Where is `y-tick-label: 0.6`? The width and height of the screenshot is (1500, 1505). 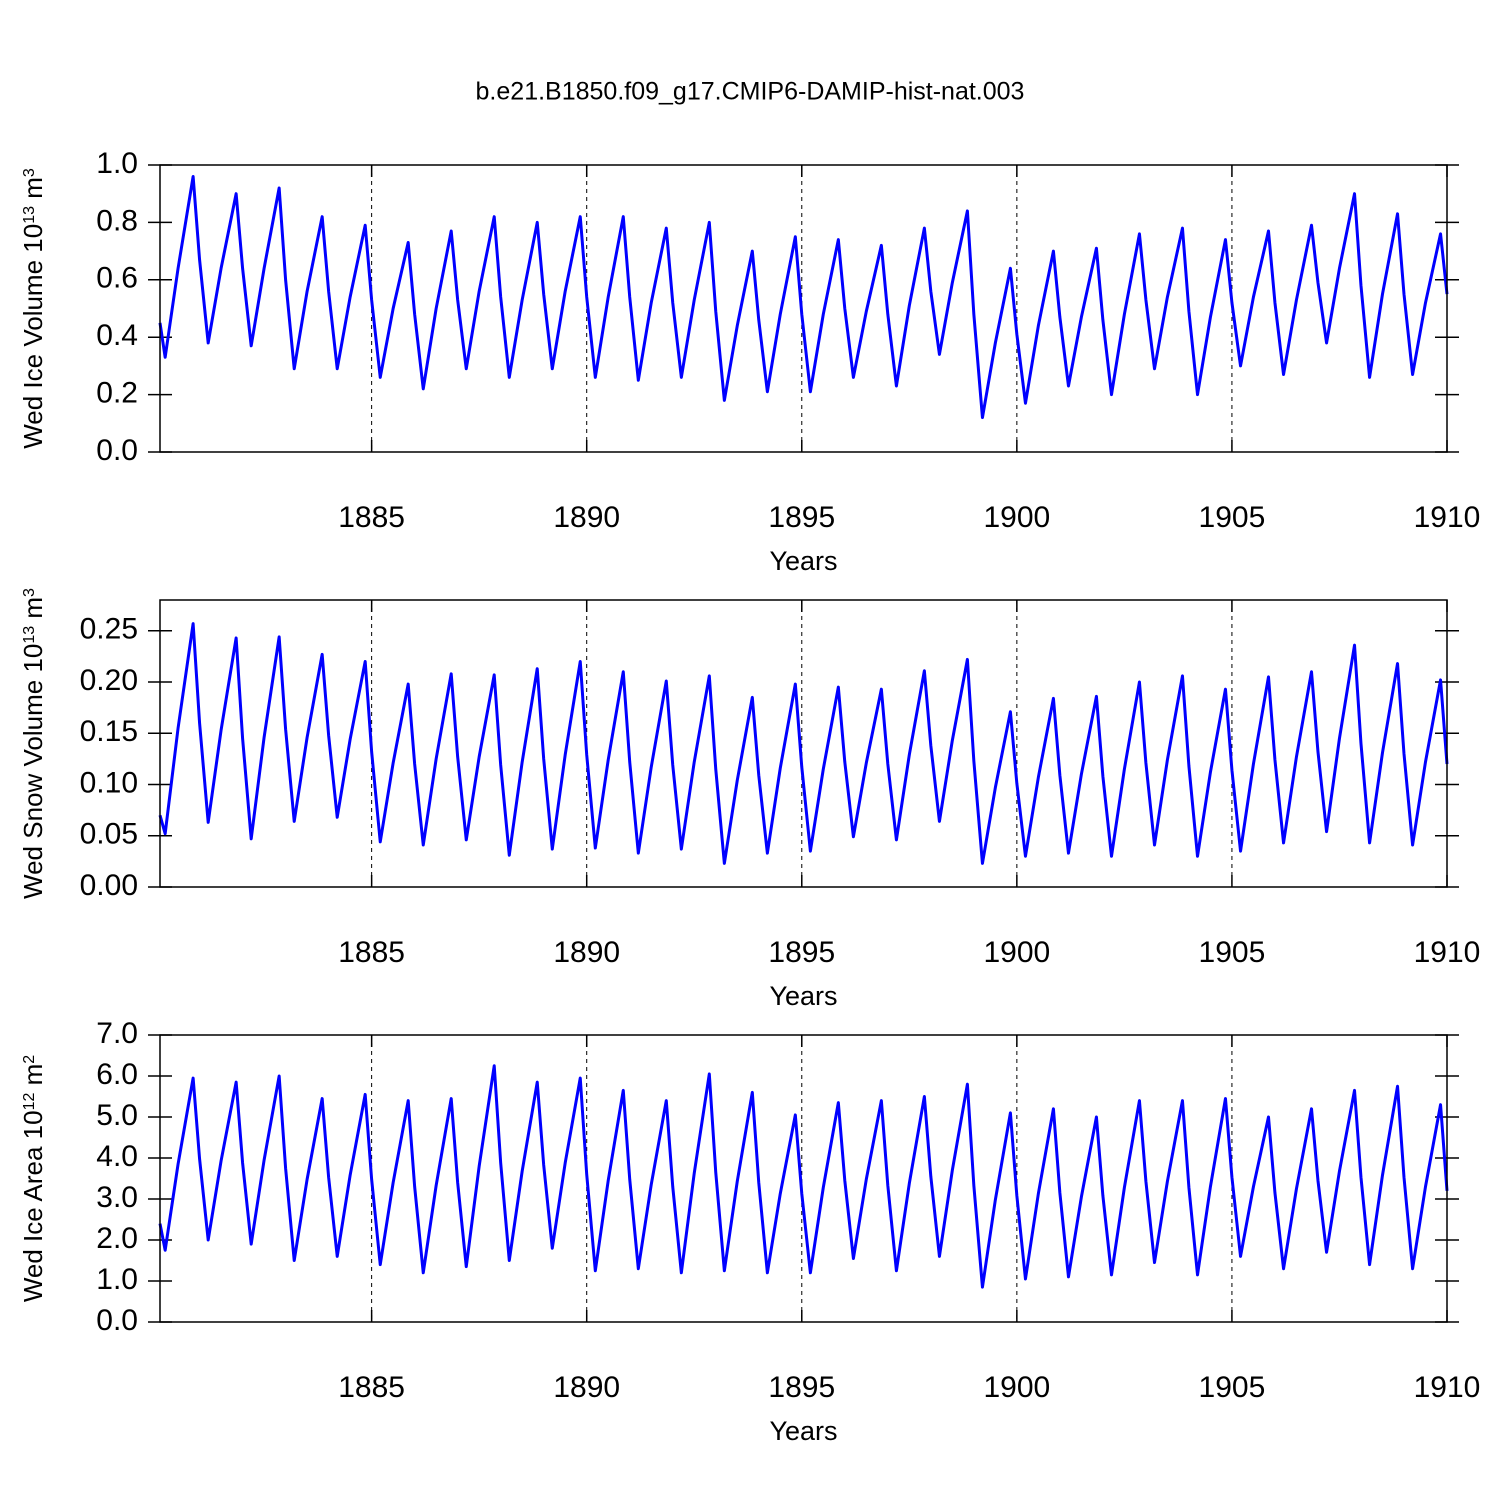
y-tick-label: 0.6 is located at coordinates (117, 278).